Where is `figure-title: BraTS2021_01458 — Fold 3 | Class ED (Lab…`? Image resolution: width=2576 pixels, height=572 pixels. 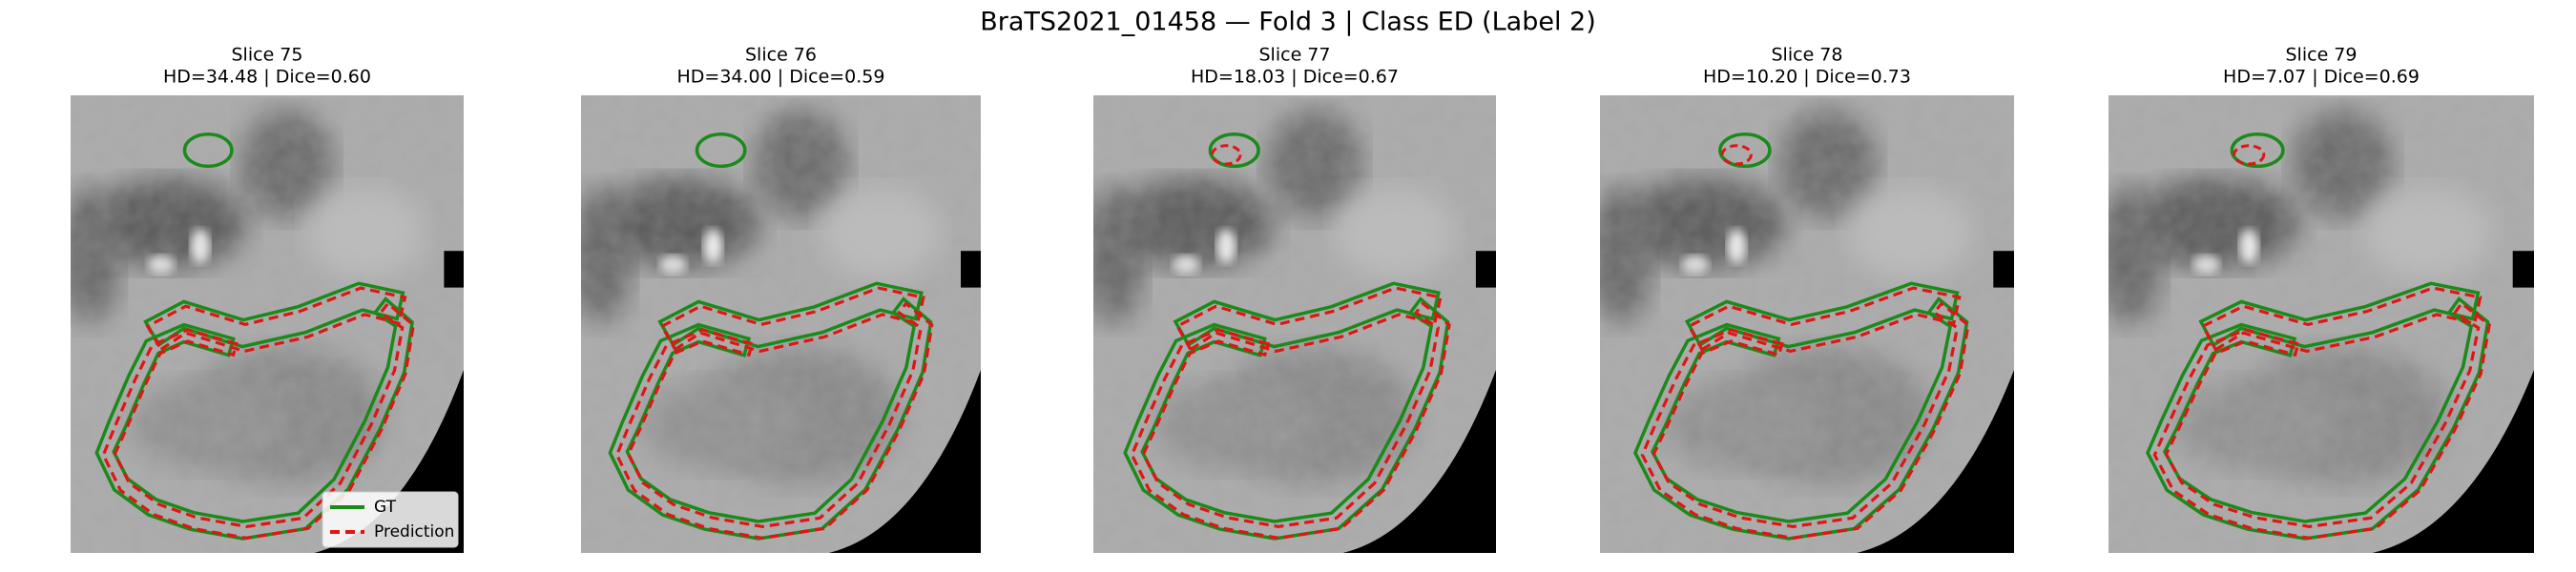
figure-title: BraTS2021_01458 — Fold 3 | Class ED (Lab… is located at coordinates (1288, 22).